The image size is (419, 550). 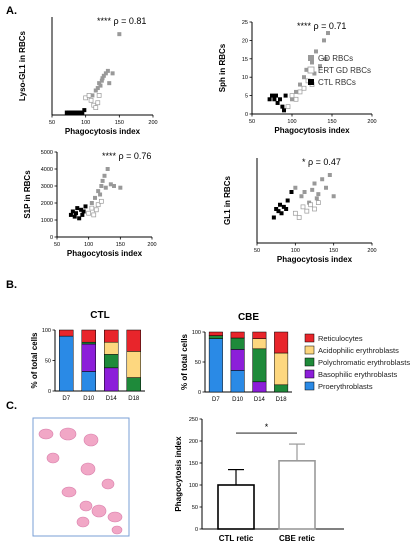 I want to click on y-axis-label: % of total cells, so click(x=184, y=361).